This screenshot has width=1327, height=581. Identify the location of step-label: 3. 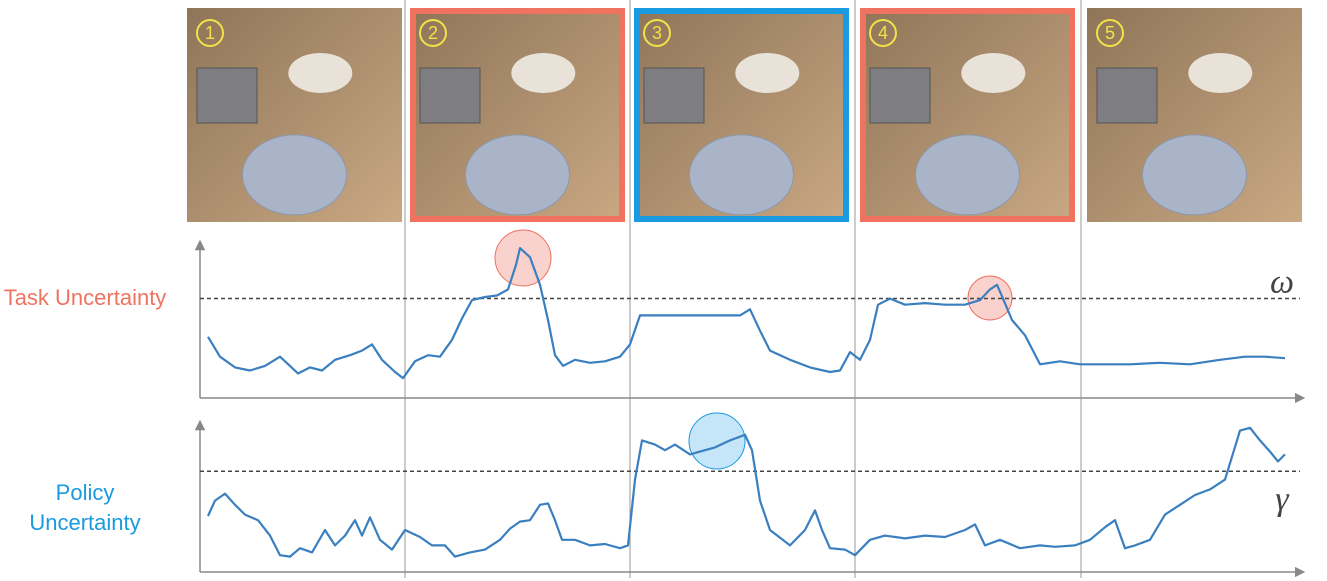
(657, 33).